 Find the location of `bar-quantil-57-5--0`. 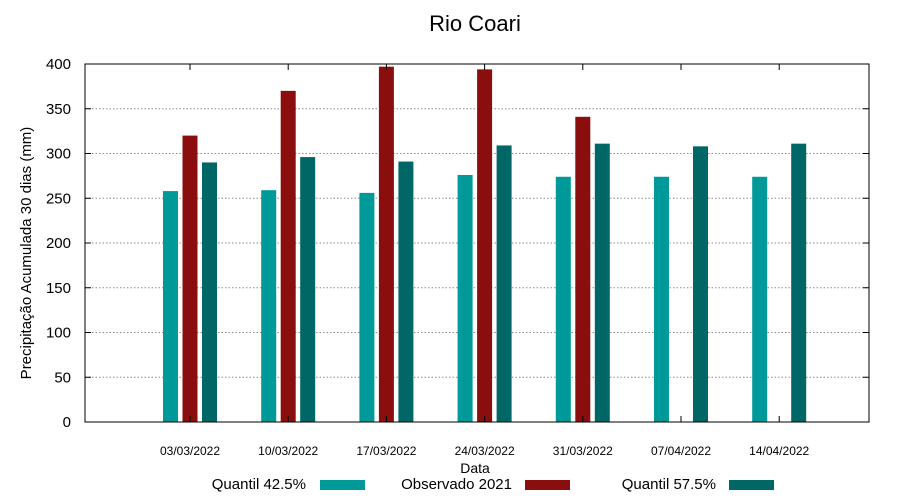

bar-quantil-57-5--0 is located at coordinates (209, 292).